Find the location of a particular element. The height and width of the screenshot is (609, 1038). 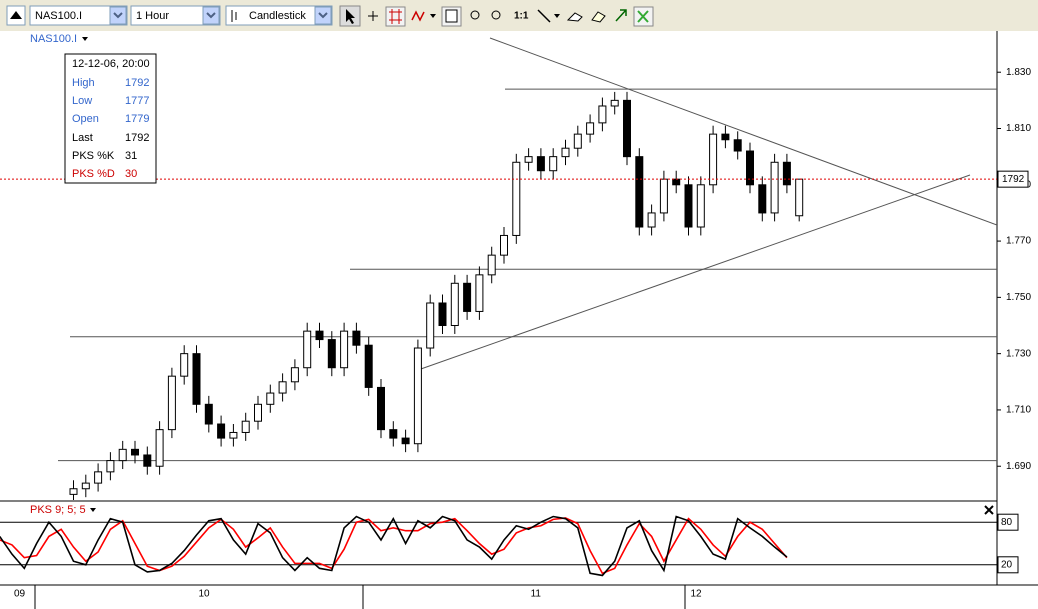

tooltip-box is located at coordinates (110, 118).